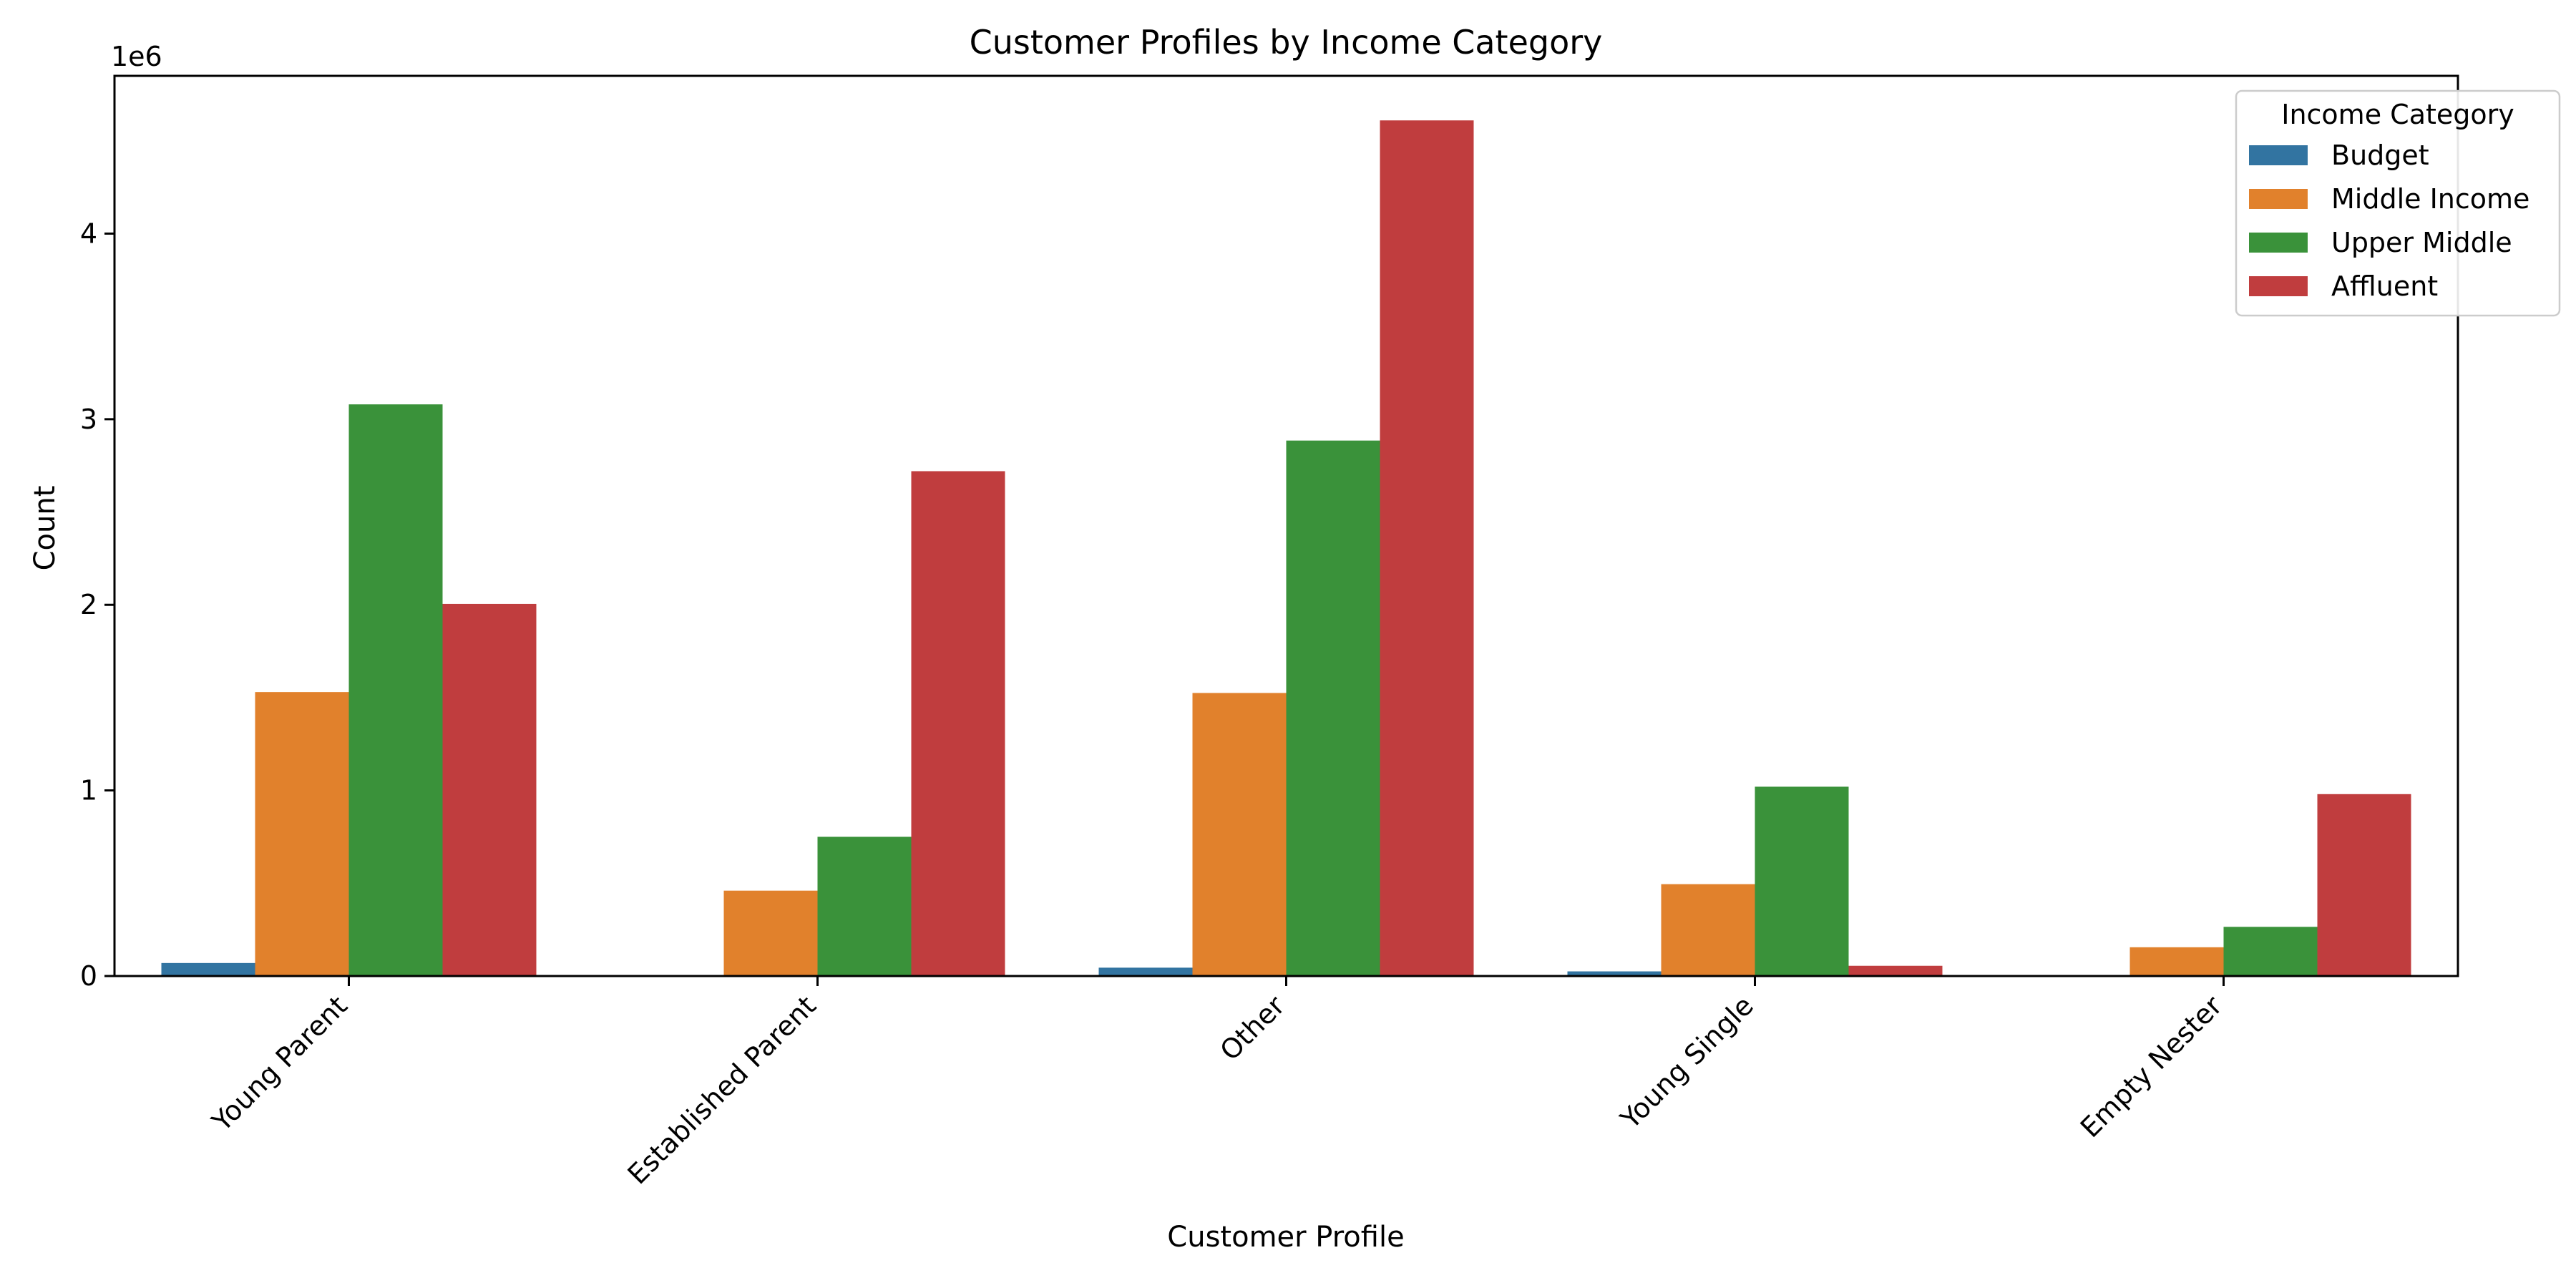 The image size is (2576, 1288). What do you see at coordinates (2278, 286) in the screenshot?
I see `legend-swatch-affluent` at bounding box center [2278, 286].